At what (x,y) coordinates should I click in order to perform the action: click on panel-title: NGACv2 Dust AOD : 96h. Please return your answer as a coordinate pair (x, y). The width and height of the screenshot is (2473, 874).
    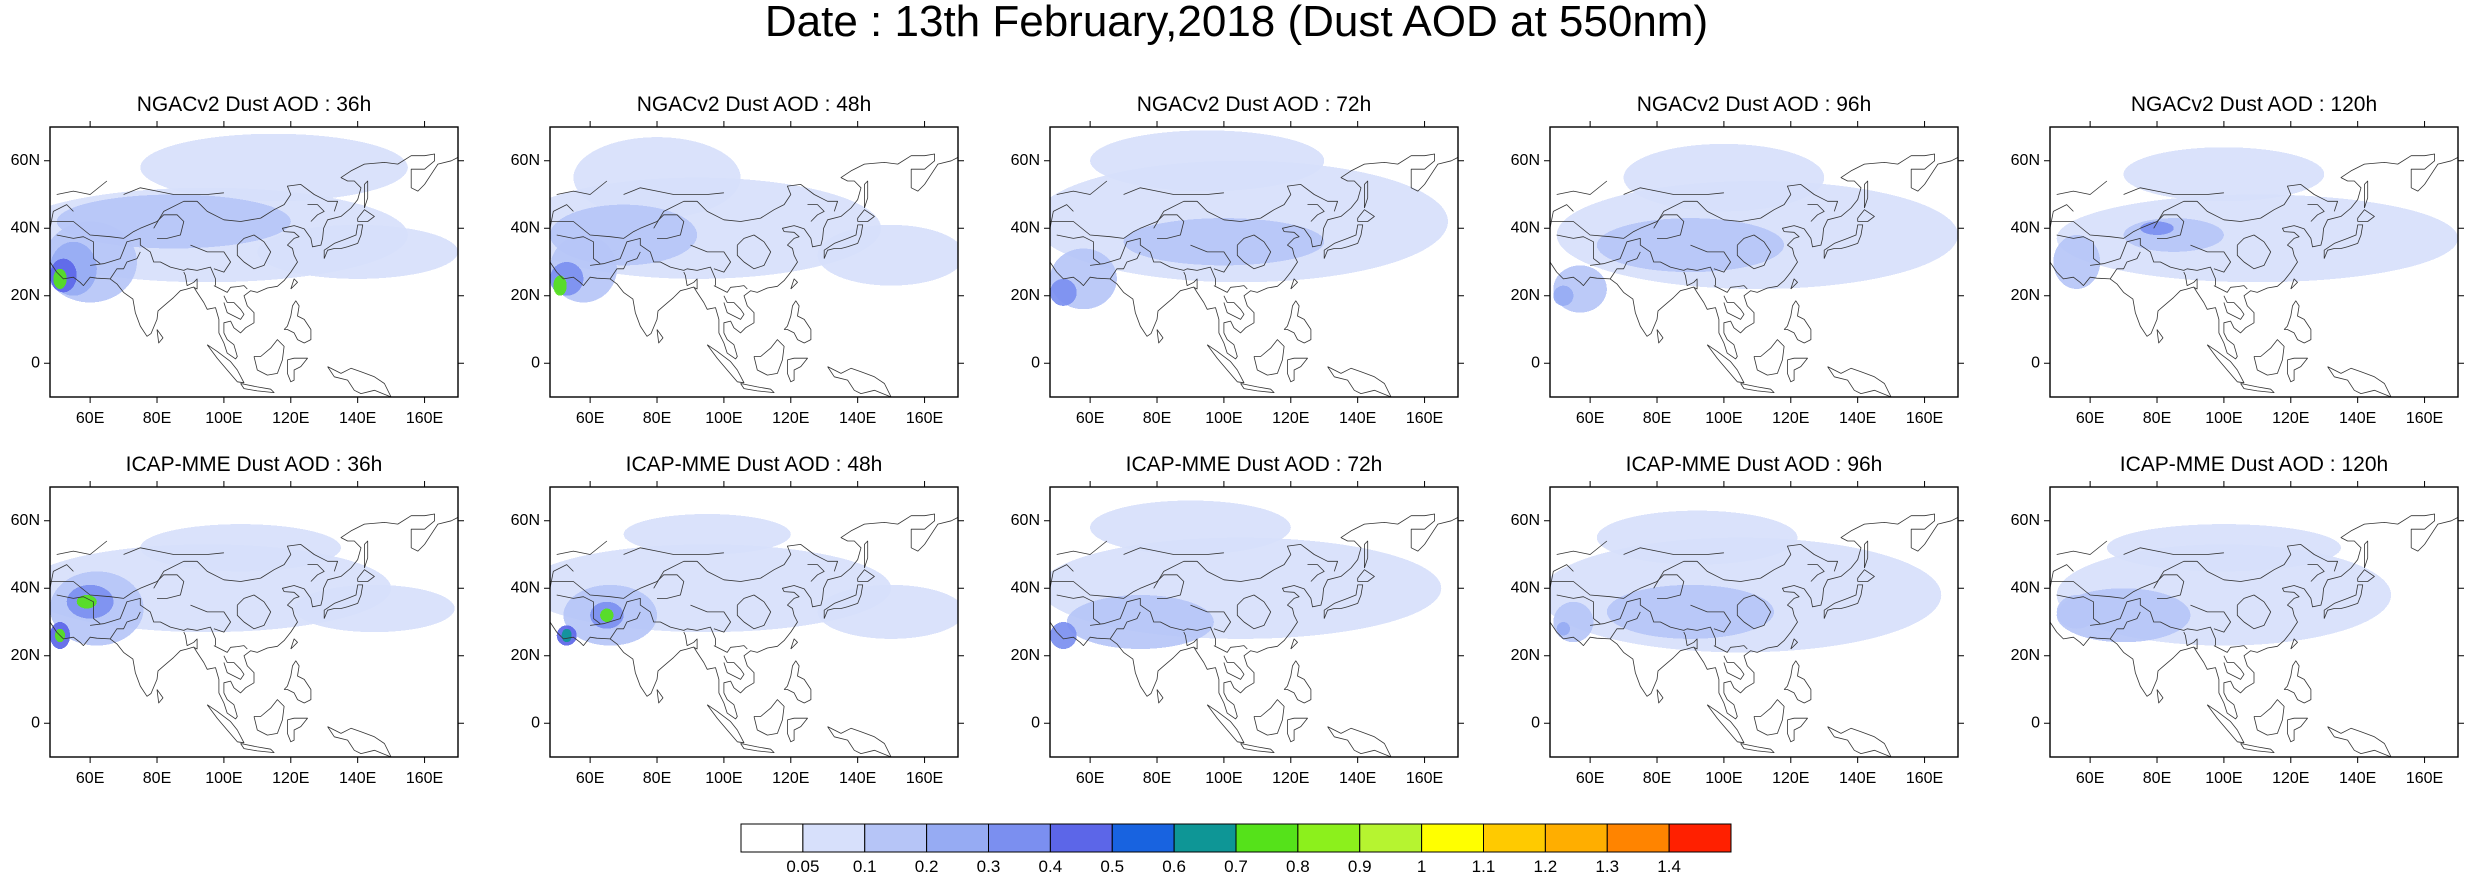
    Looking at the image, I should click on (1754, 104).